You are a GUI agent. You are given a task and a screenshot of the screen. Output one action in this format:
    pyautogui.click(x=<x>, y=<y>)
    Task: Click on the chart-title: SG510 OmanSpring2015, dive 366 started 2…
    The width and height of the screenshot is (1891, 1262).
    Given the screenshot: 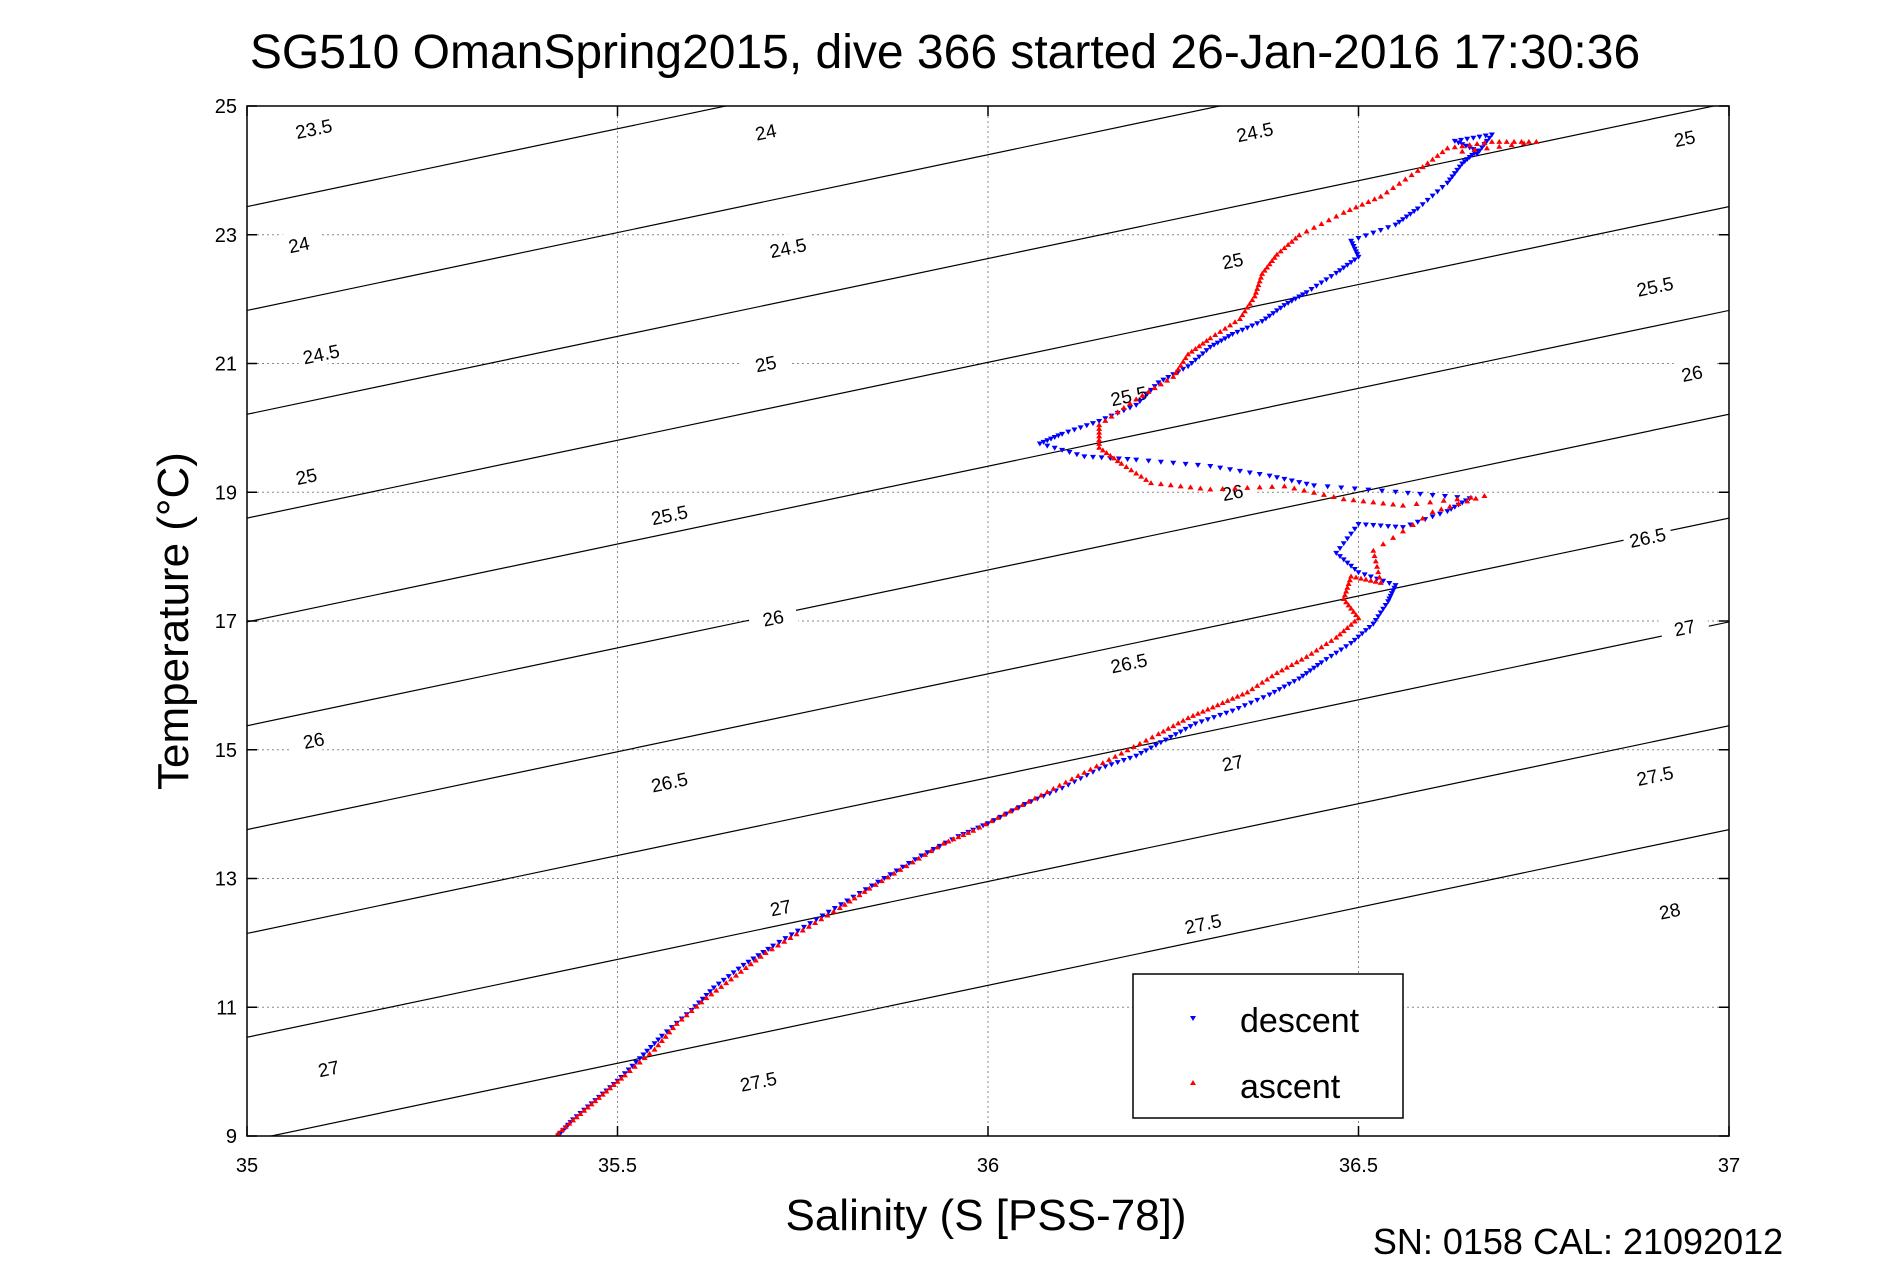 What is the action you would take?
    pyautogui.click(x=945, y=52)
    